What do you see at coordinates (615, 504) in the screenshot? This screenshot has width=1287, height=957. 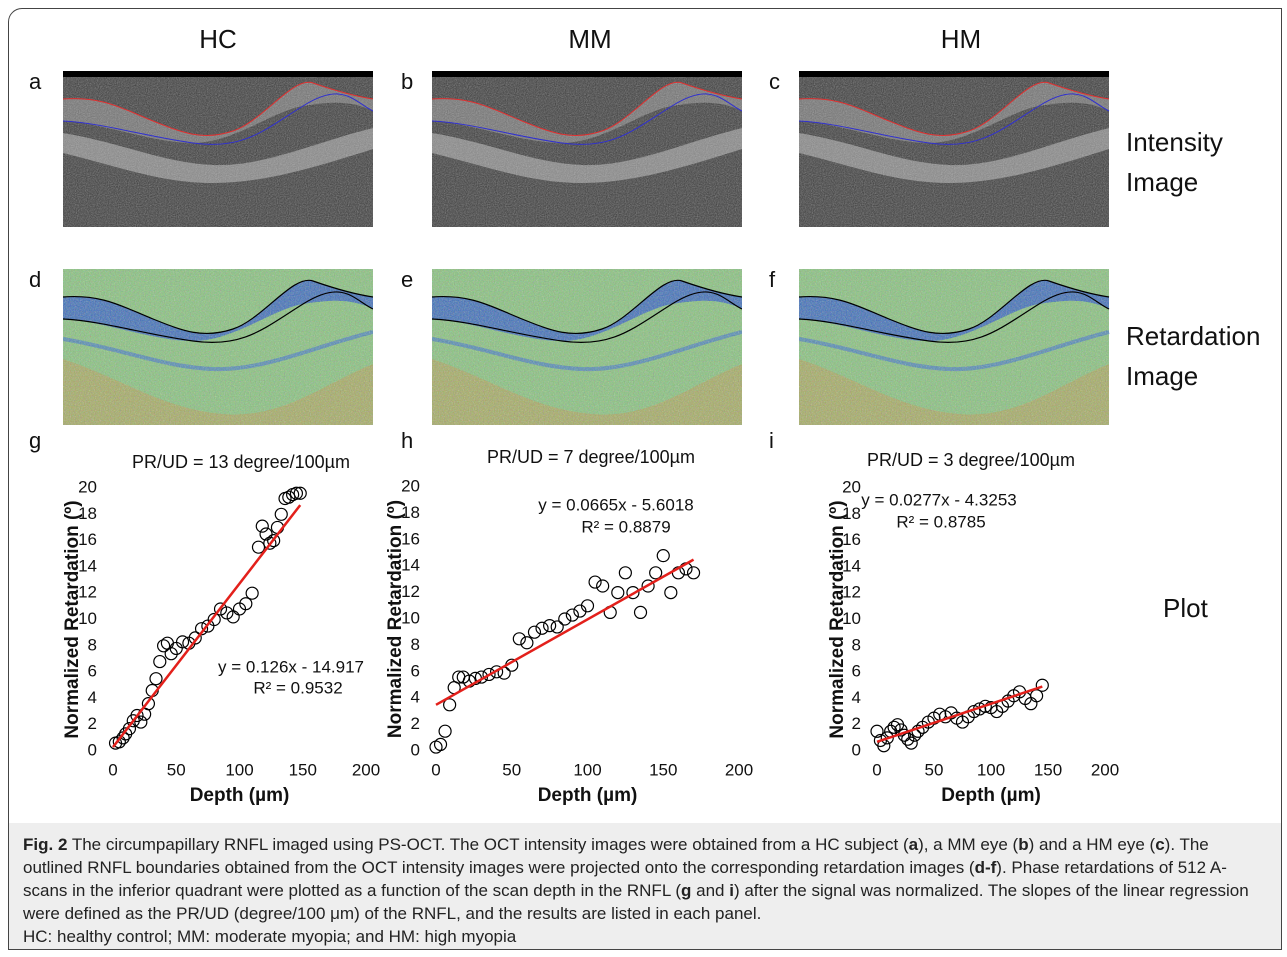 I see `annotation: y = 0.0665x - 5.6018` at bounding box center [615, 504].